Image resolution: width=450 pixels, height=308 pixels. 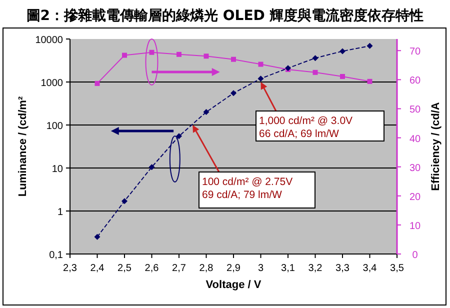 What do you see at coordinates (52, 83) in the screenshot?
I see `y-tick-label: 1000` at bounding box center [52, 83].